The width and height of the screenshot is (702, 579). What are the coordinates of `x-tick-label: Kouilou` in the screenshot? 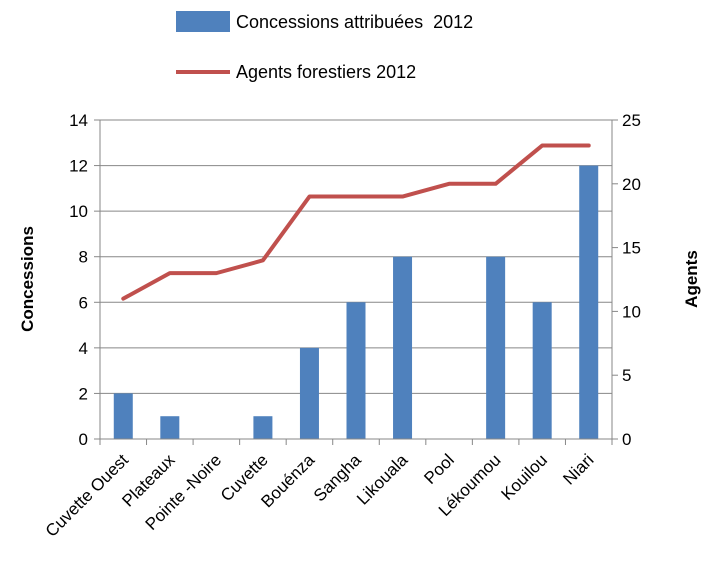 It's located at (524, 477).